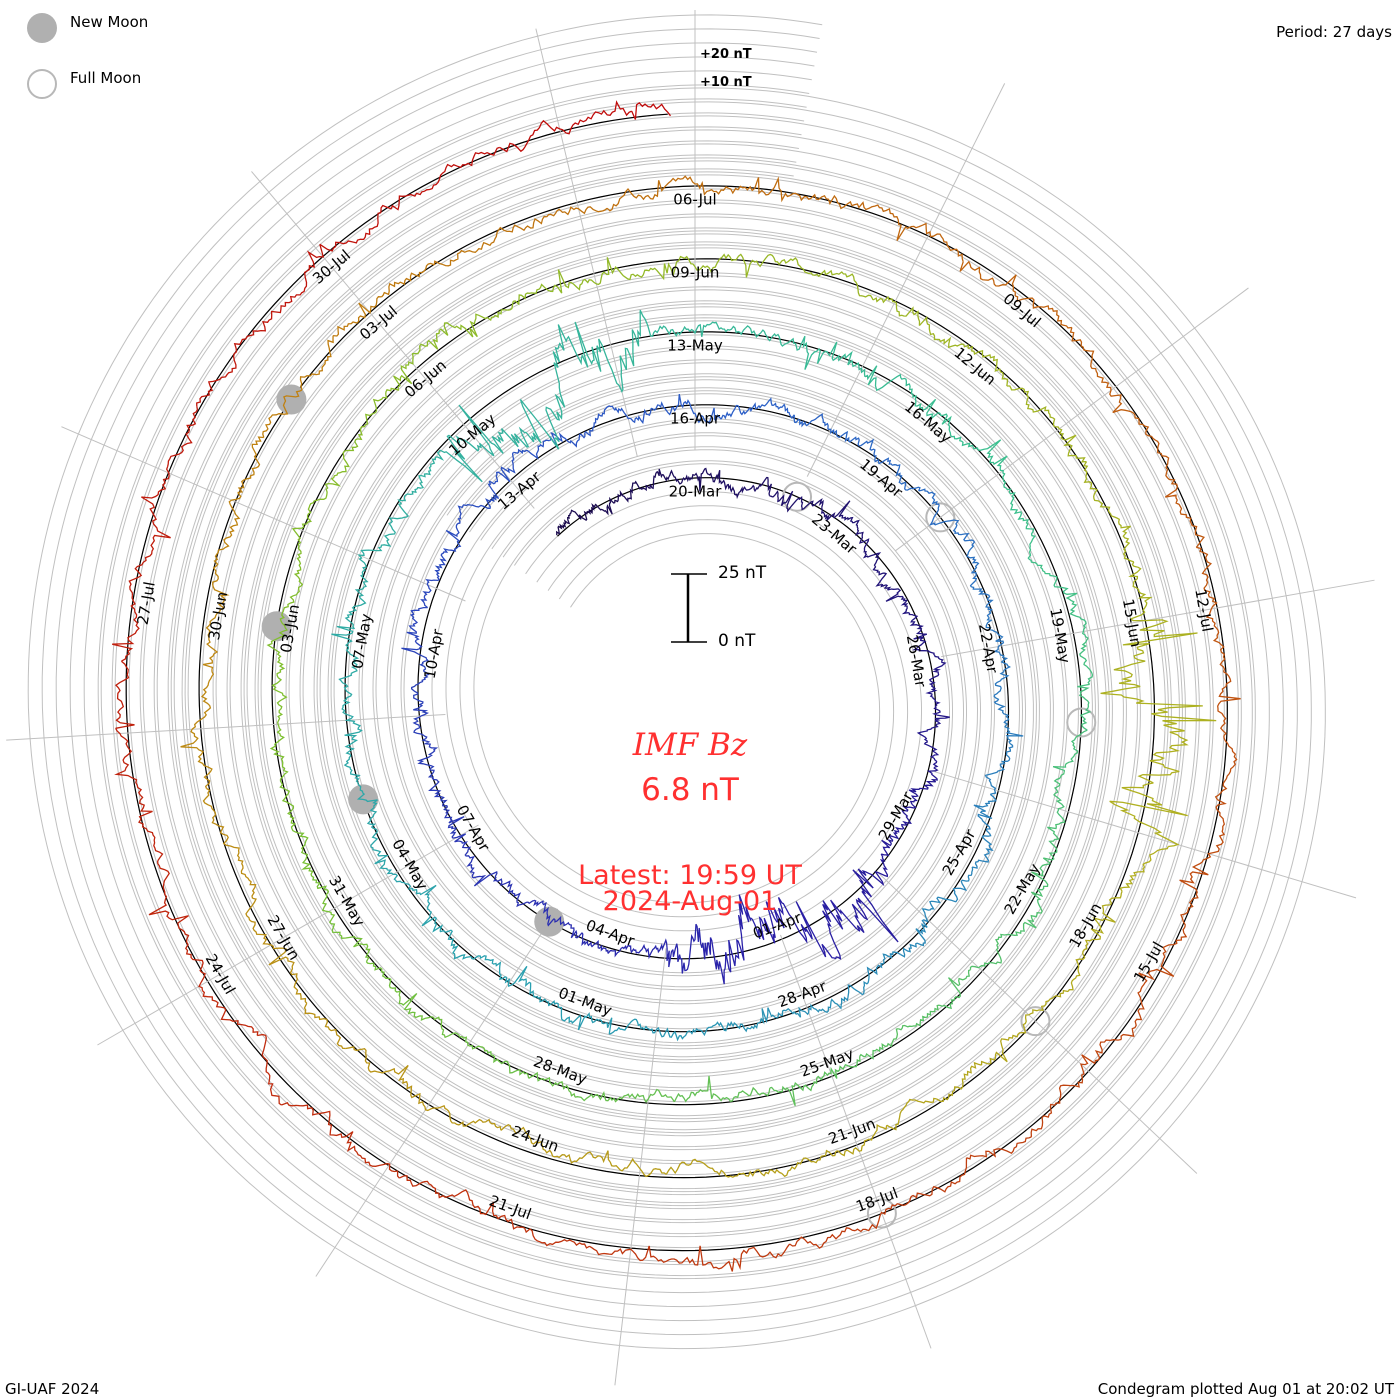 This screenshot has width=1400, height=1400. What do you see at coordinates (434, 653) in the screenshot?
I see `date-label: 10-Apr` at bounding box center [434, 653].